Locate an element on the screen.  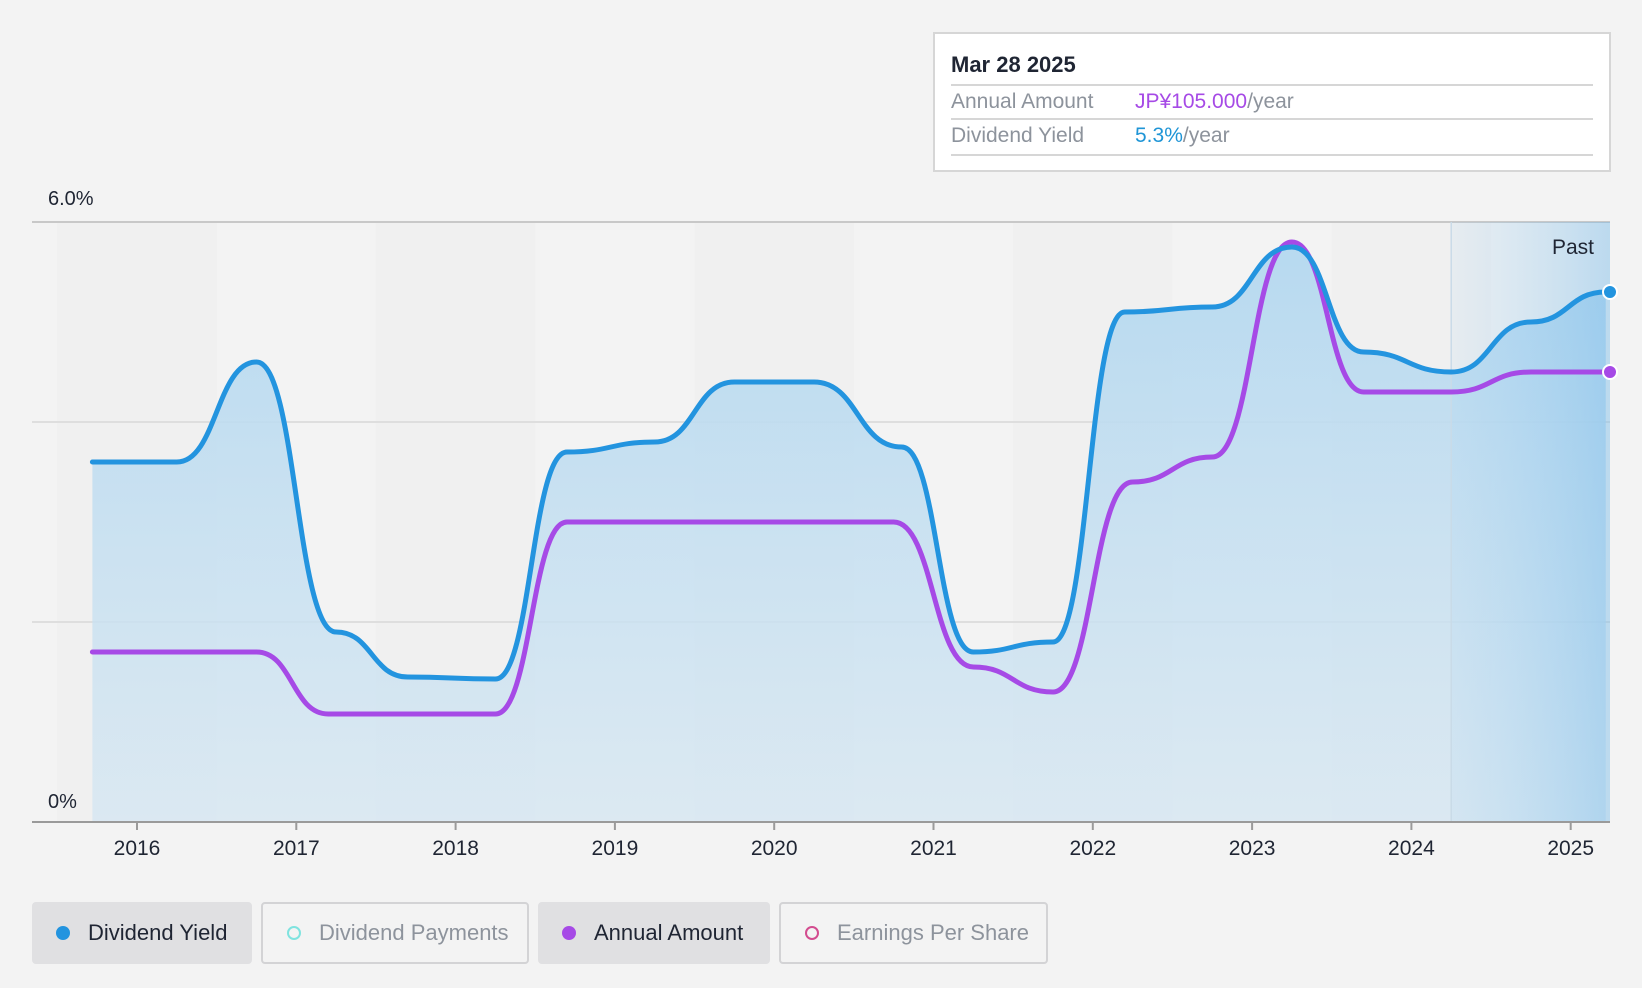
tooltip-value: JP¥105.000 is located at coordinates (1191, 101).